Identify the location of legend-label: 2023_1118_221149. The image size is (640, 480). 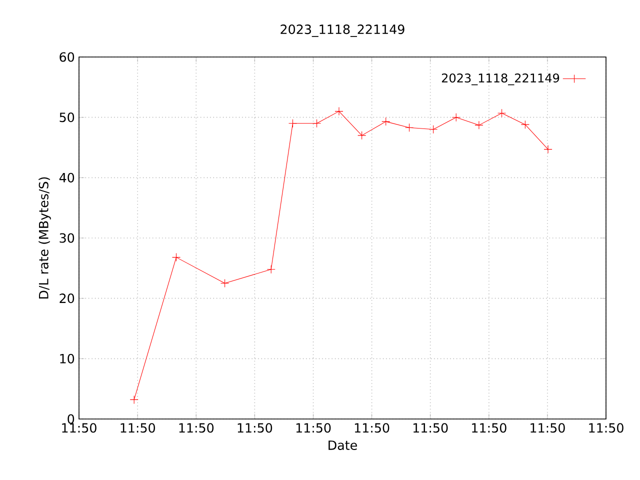
(501, 79).